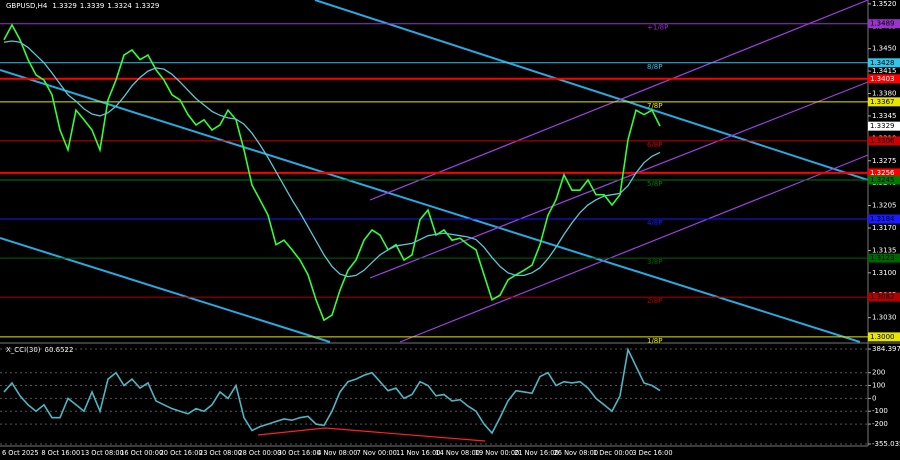 This screenshot has width=900, height=460. What do you see at coordinates (377, 453) in the screenshot?
I see `x-tick-label: 7 Nov 00:00` at bounding box center [377, 453].